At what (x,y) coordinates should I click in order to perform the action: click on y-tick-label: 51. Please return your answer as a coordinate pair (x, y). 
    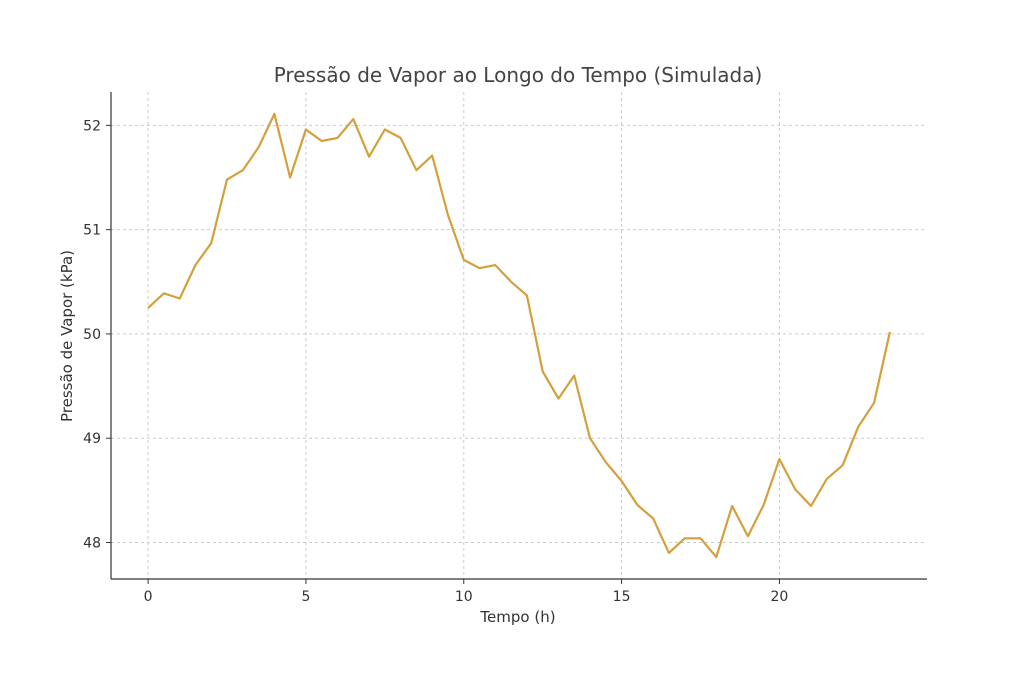
    Looking at the image, I should click on (92, 231).